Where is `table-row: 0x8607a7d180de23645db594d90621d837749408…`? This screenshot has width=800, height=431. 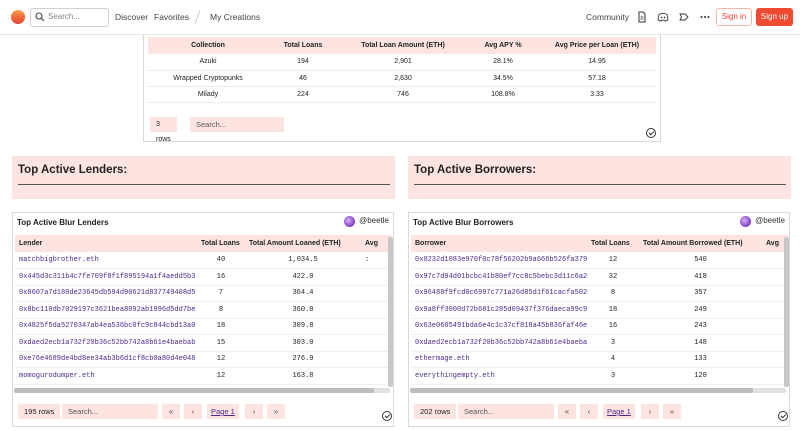
table-row: 0x8607a7d180de23645db594d90621d837749408… is located at coordinates (203, 293).